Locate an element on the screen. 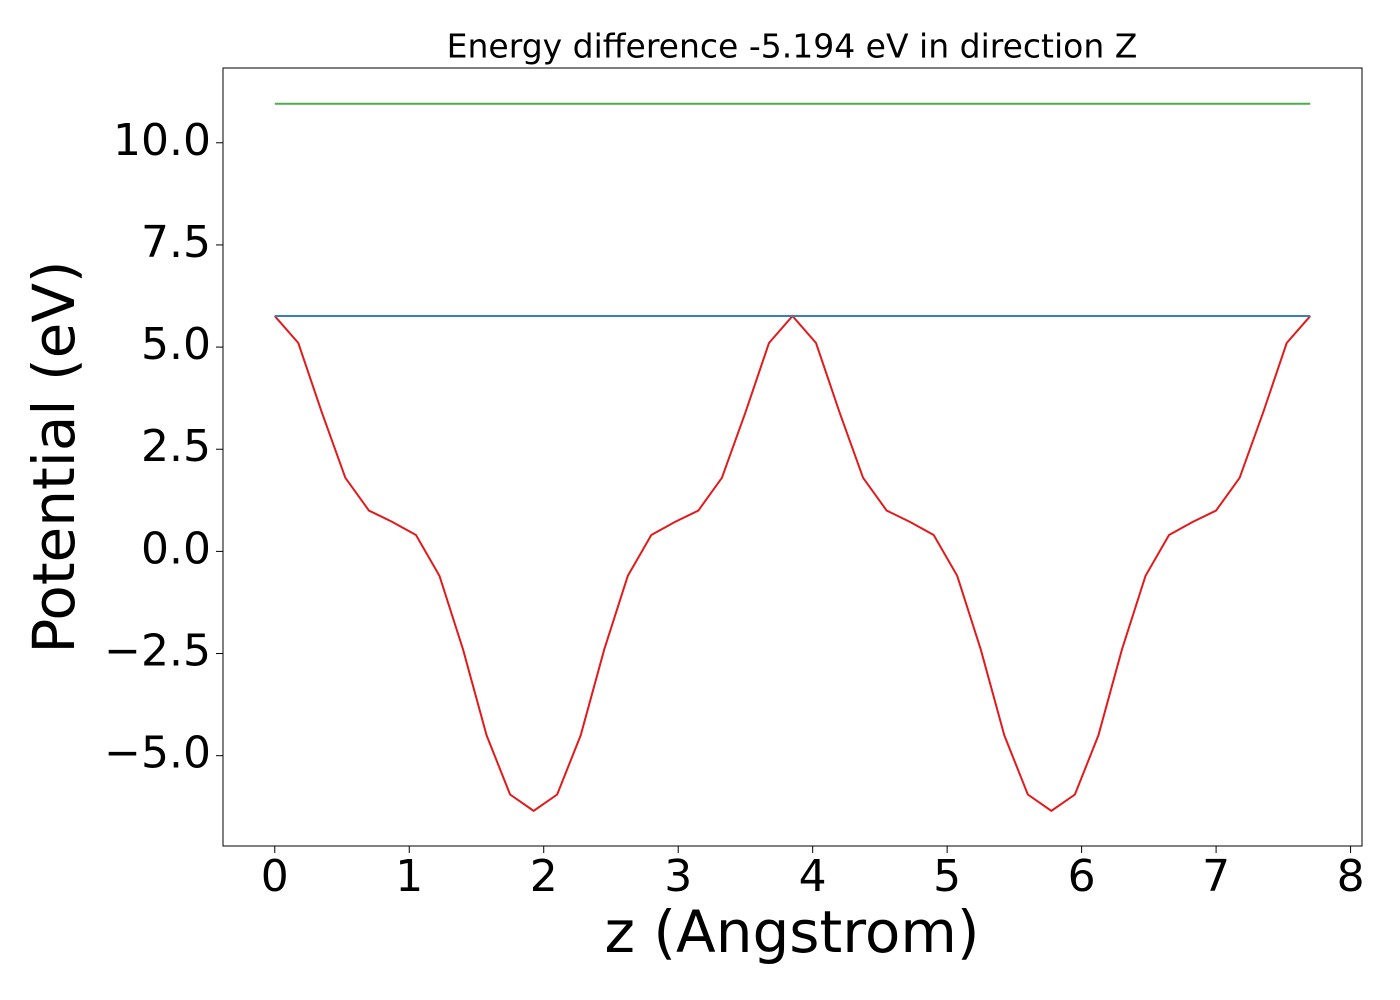 This screenshot has height=1000, width=1400. x-tick-label: 0 is located at coordinates (275, 876).